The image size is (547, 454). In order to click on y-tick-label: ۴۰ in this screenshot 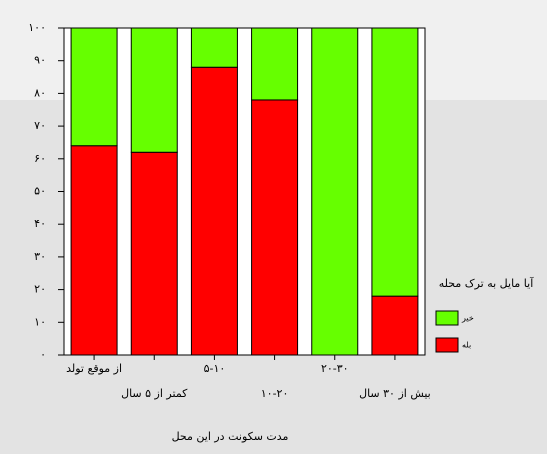, I will do `click(40, 223)`.